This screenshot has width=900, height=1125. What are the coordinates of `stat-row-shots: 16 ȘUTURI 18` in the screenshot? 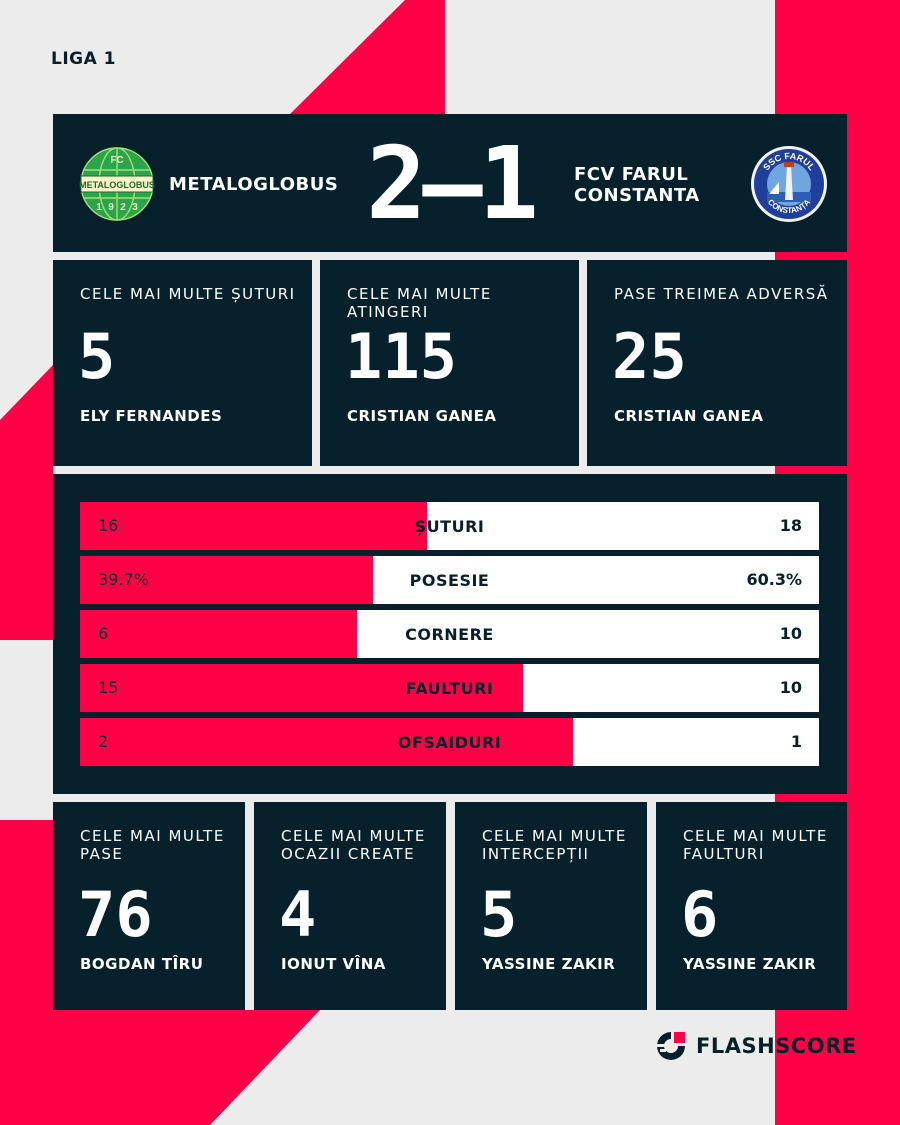 It's located at (449, 526).